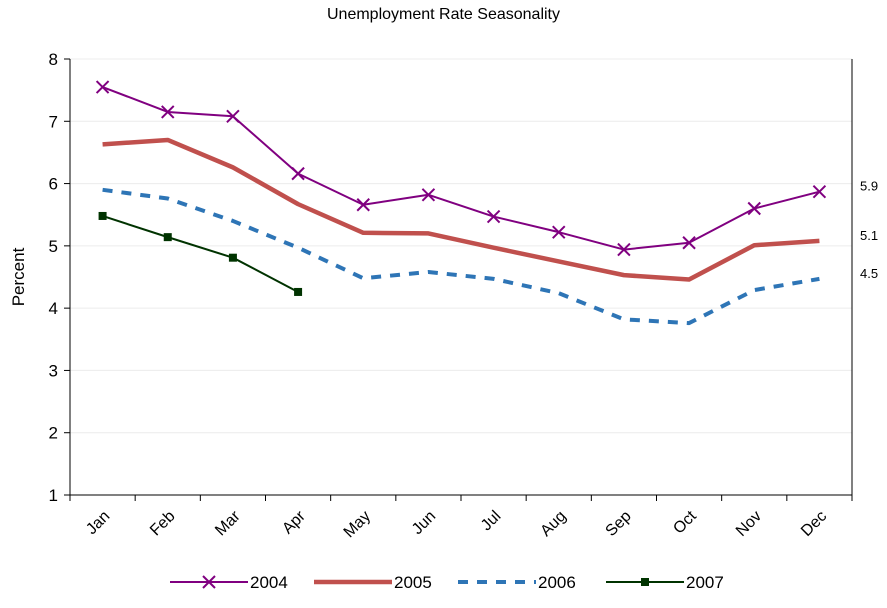 Image resolution: width=887 pixels, height=608 pixels. What do you see at coordinates (428, 195) in the screenshot?
I see `data-point-2004-Jun` at bounding box center [428, 195].